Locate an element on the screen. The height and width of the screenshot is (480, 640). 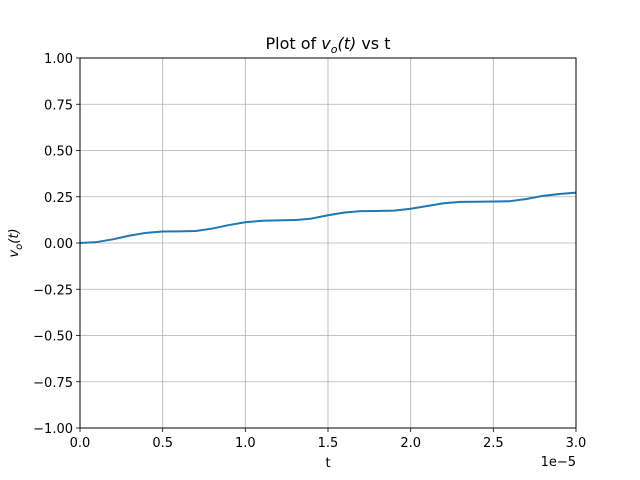
x-tick-label: 0.0 is located at coordinates (80, 443).